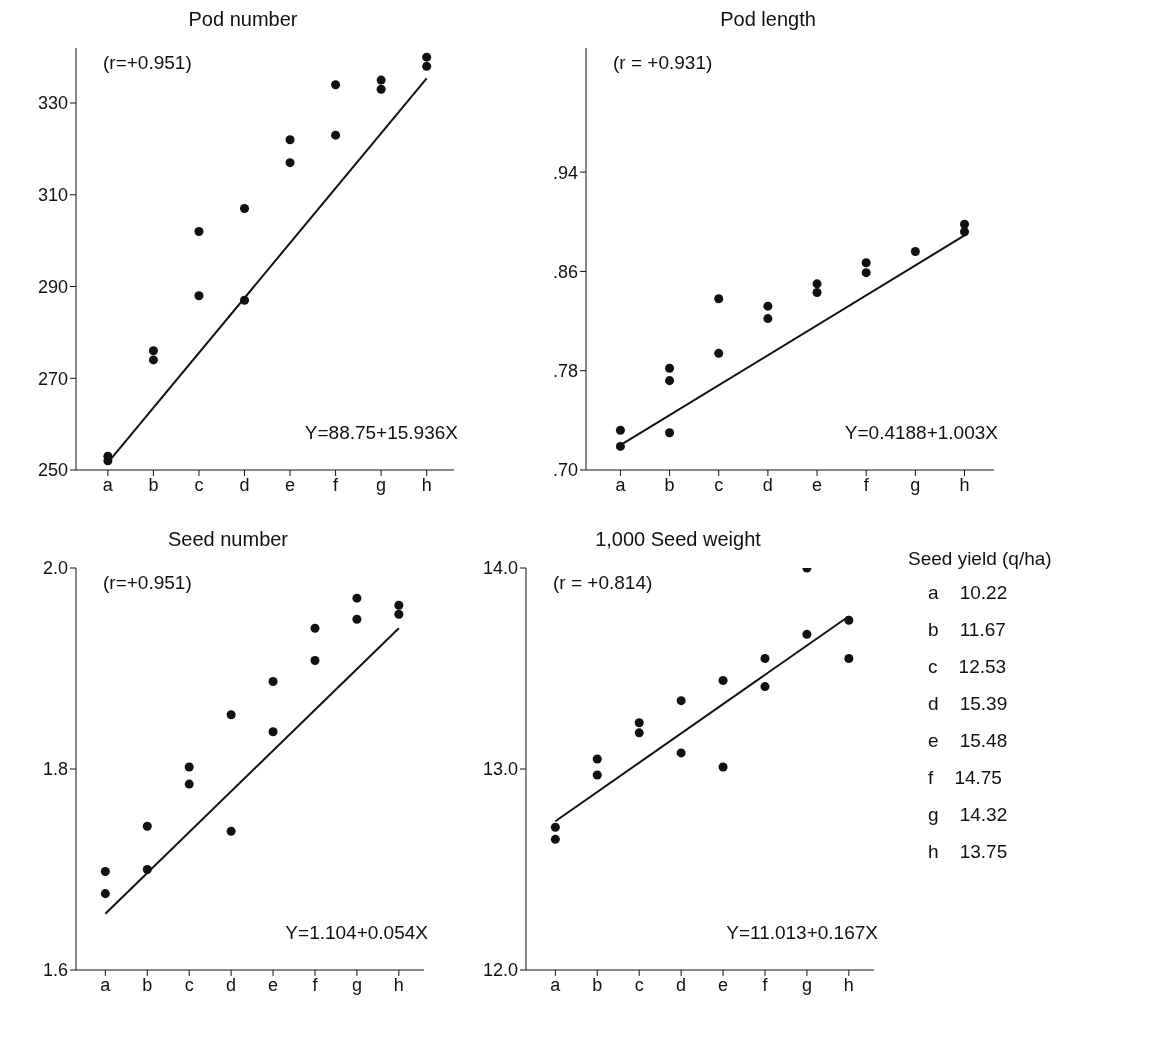 The width and height of the screenshot is (1171, 1050). Describe the element at coordinates (965, 778) in the screenshot. I see `text: f 14.75` at that location.